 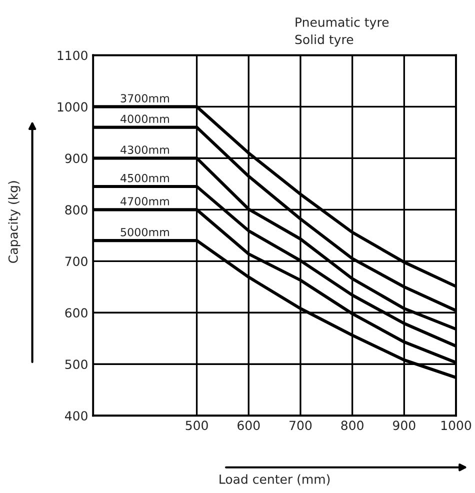 What do you see at coordinates (76, 313) in the screenshot?
I see `y-tick-label: 600` at bounding box center [76, 313].